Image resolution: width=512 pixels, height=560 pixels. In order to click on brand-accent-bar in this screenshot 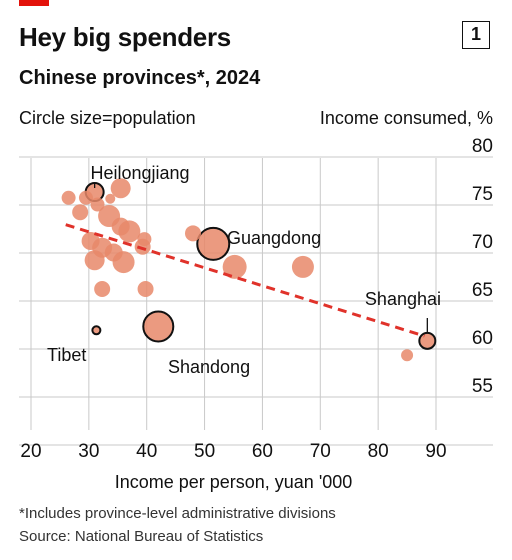, I will do `click(34, 3)`.